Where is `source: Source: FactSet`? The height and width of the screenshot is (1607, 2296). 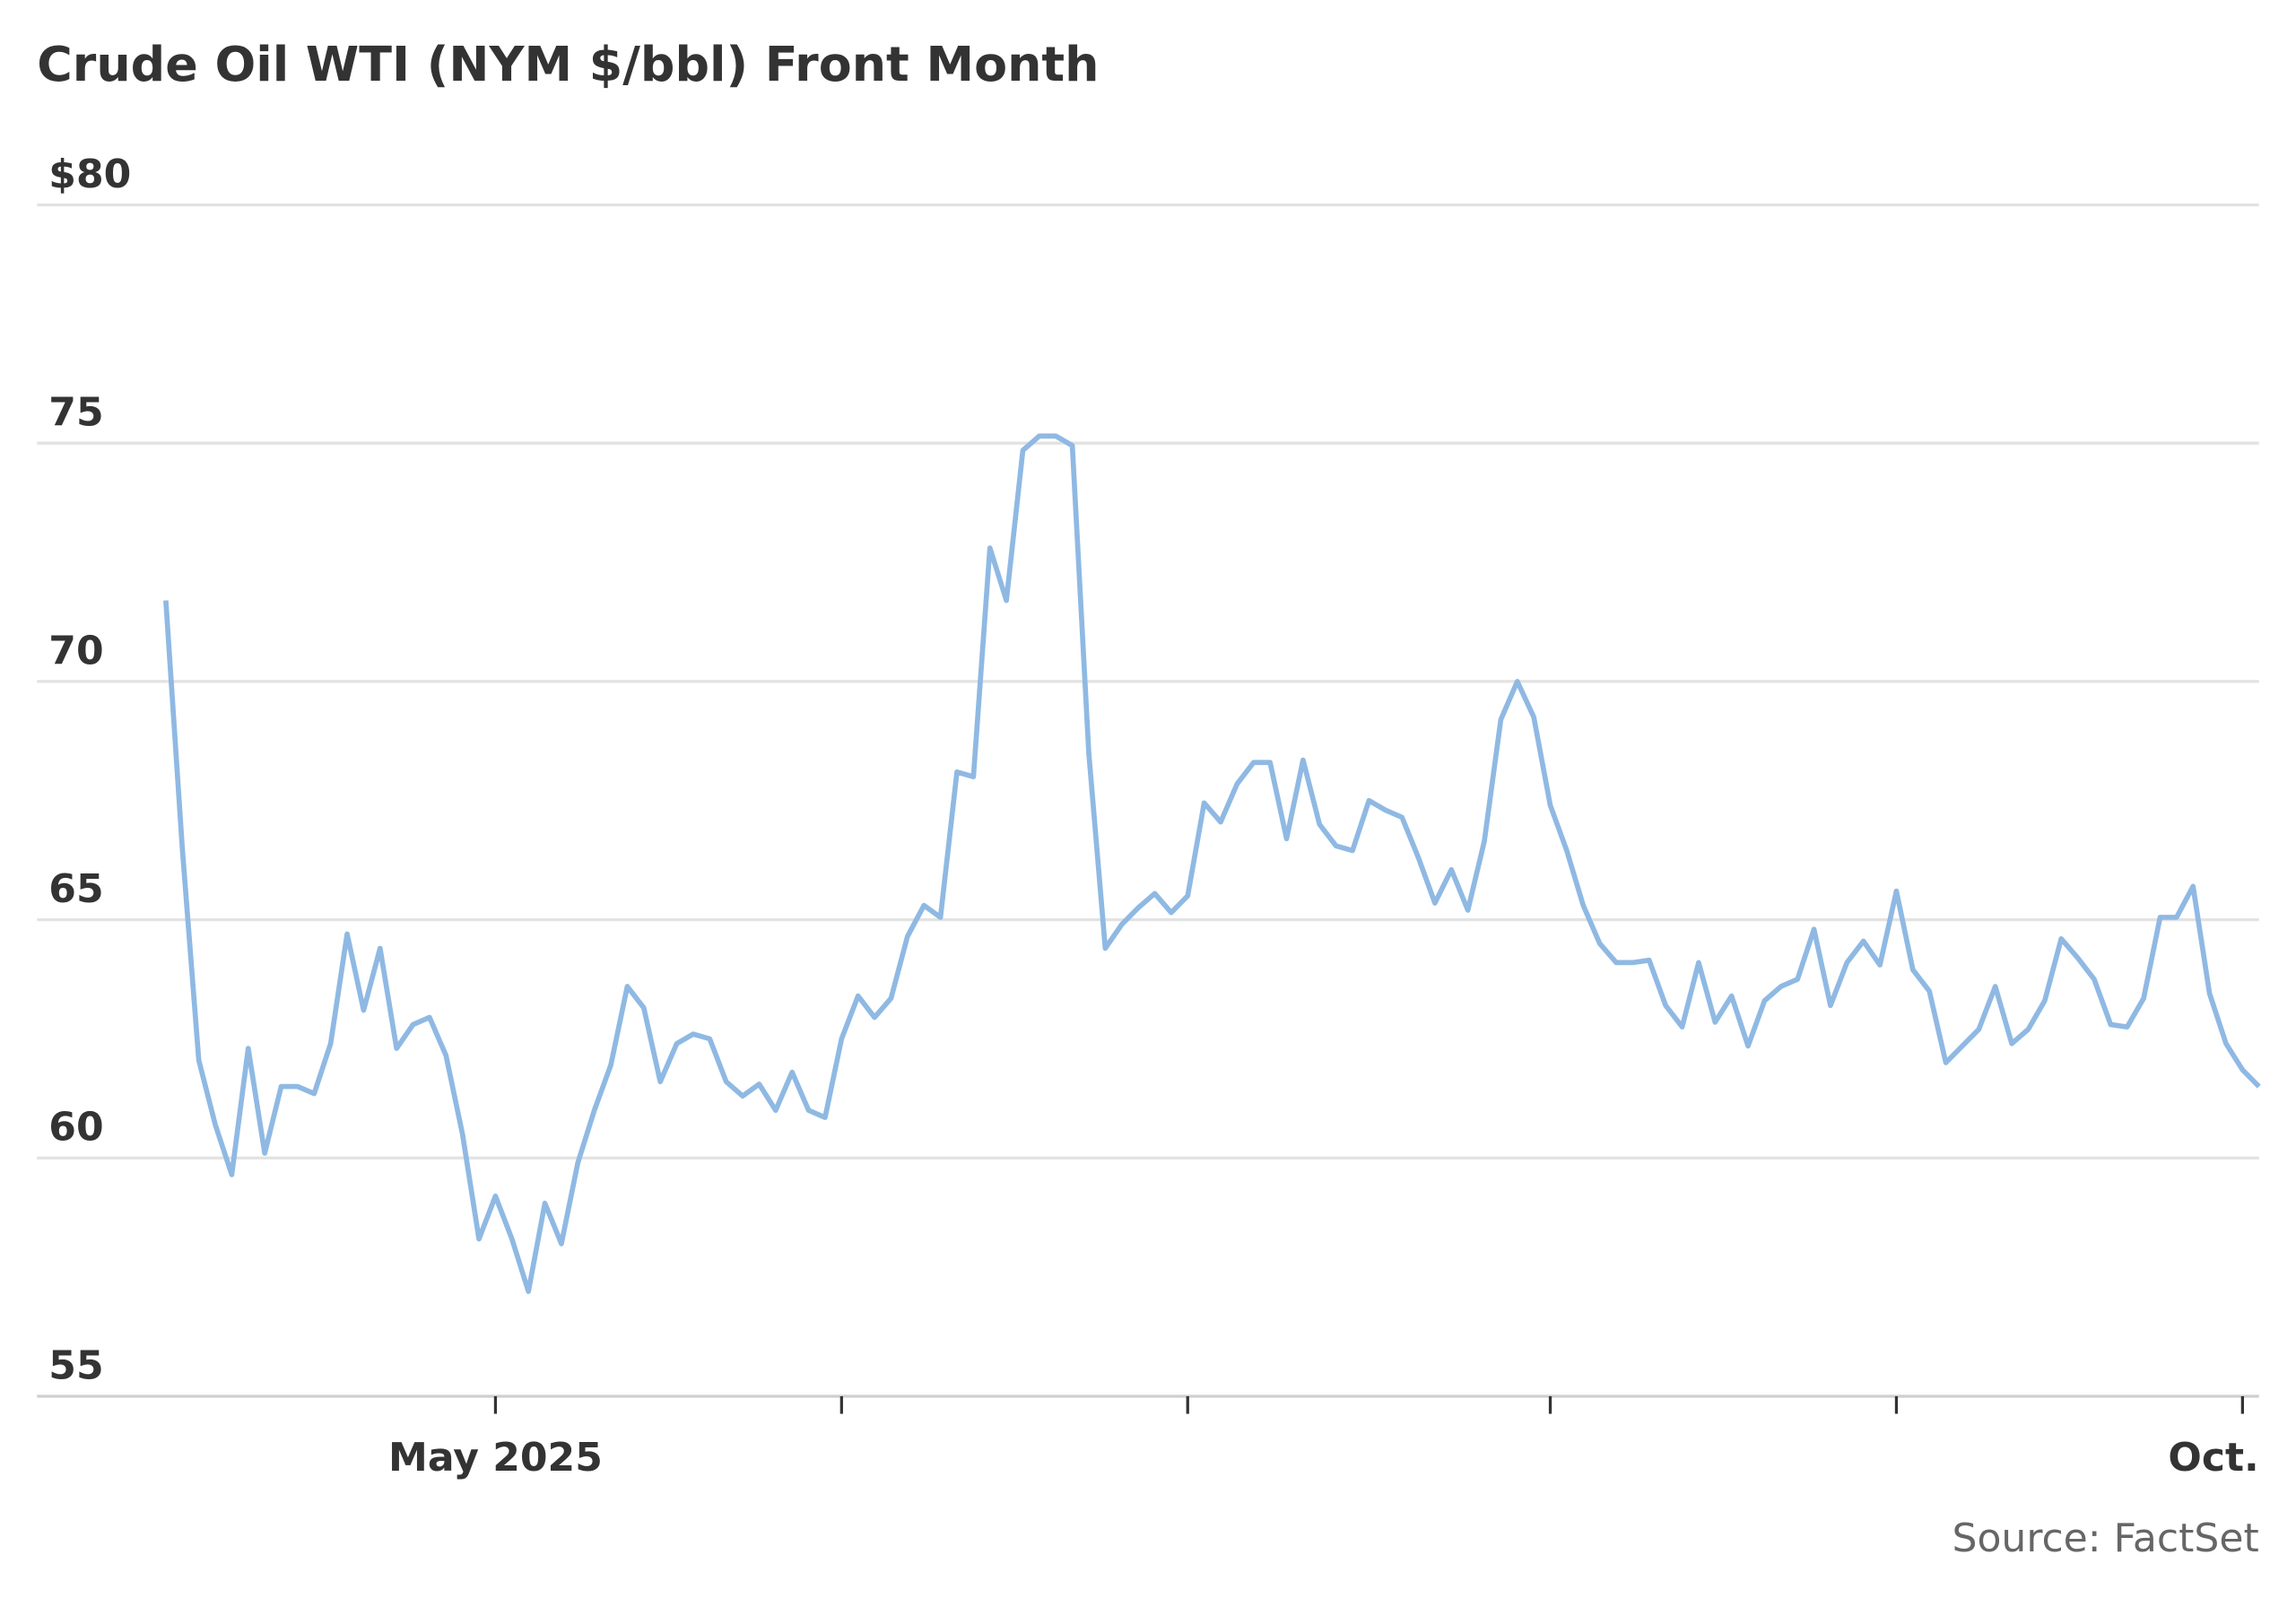 source: Source: FactSet is located at coordinates (2105, 1539).